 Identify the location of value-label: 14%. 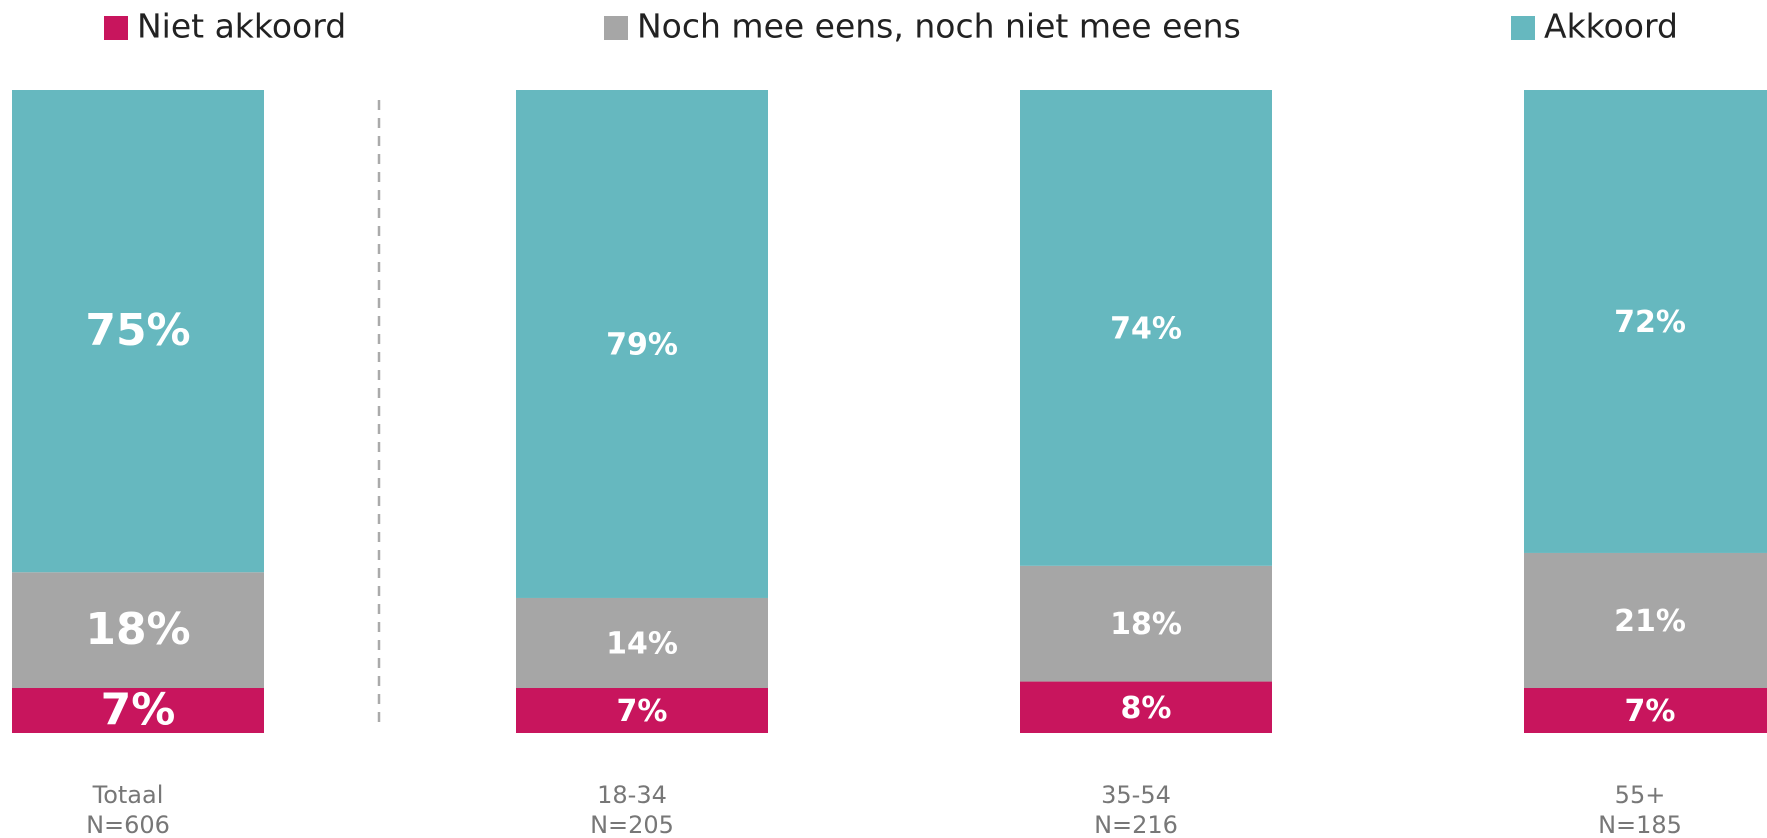
(642, 643).